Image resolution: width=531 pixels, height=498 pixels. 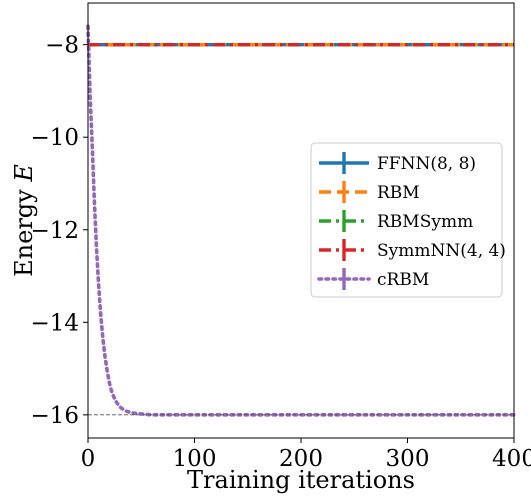 I want to click on legend: FFNN(8, 8) RBM RBMSymm SymmNN(4, 4) cRBM, so click(x=408, y=220).